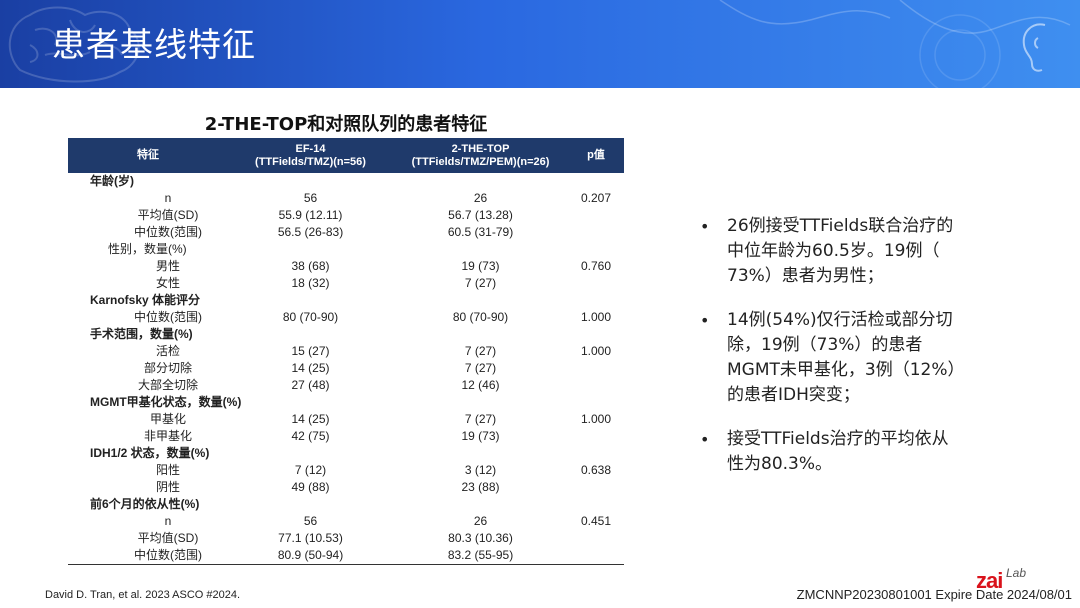  I want to click on row-label: 手术范围，数量(%), so click(141, 334).